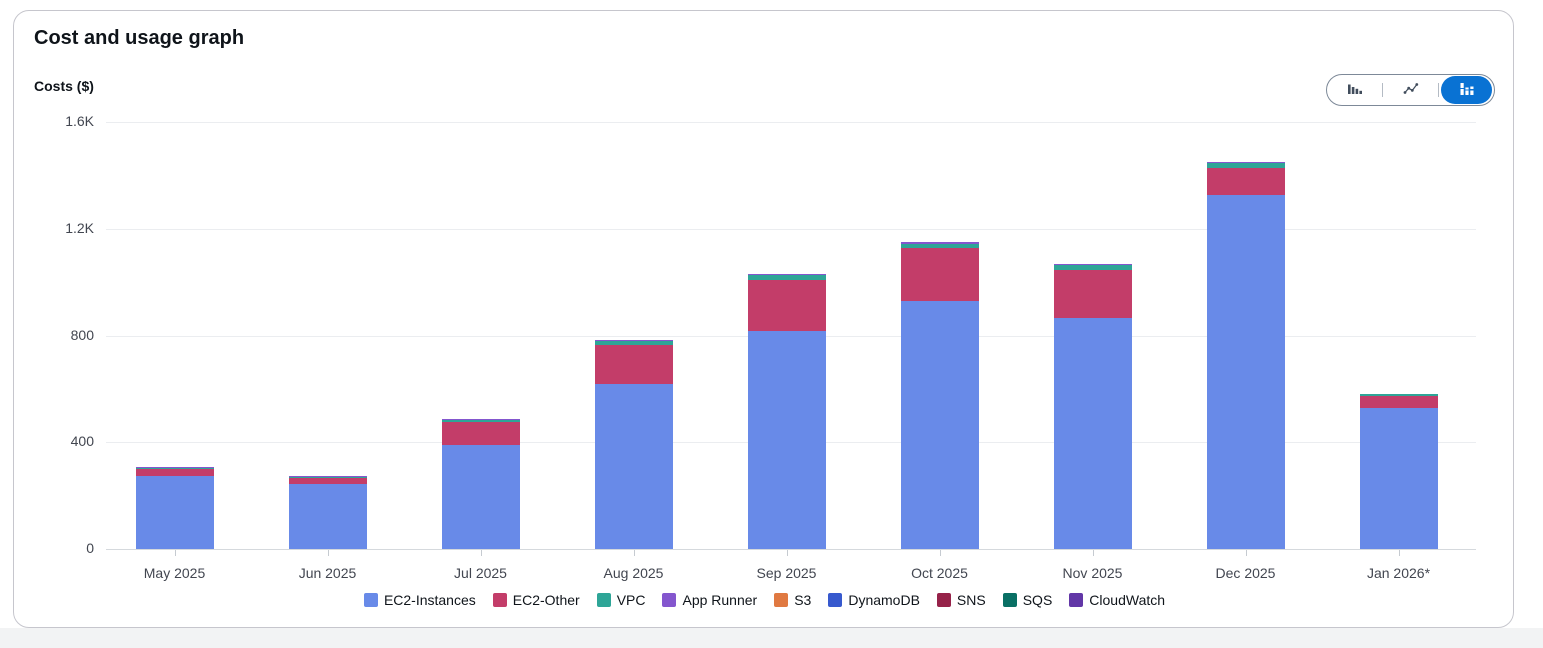  I want to click on gridline-1-6k, so click(791, 122).